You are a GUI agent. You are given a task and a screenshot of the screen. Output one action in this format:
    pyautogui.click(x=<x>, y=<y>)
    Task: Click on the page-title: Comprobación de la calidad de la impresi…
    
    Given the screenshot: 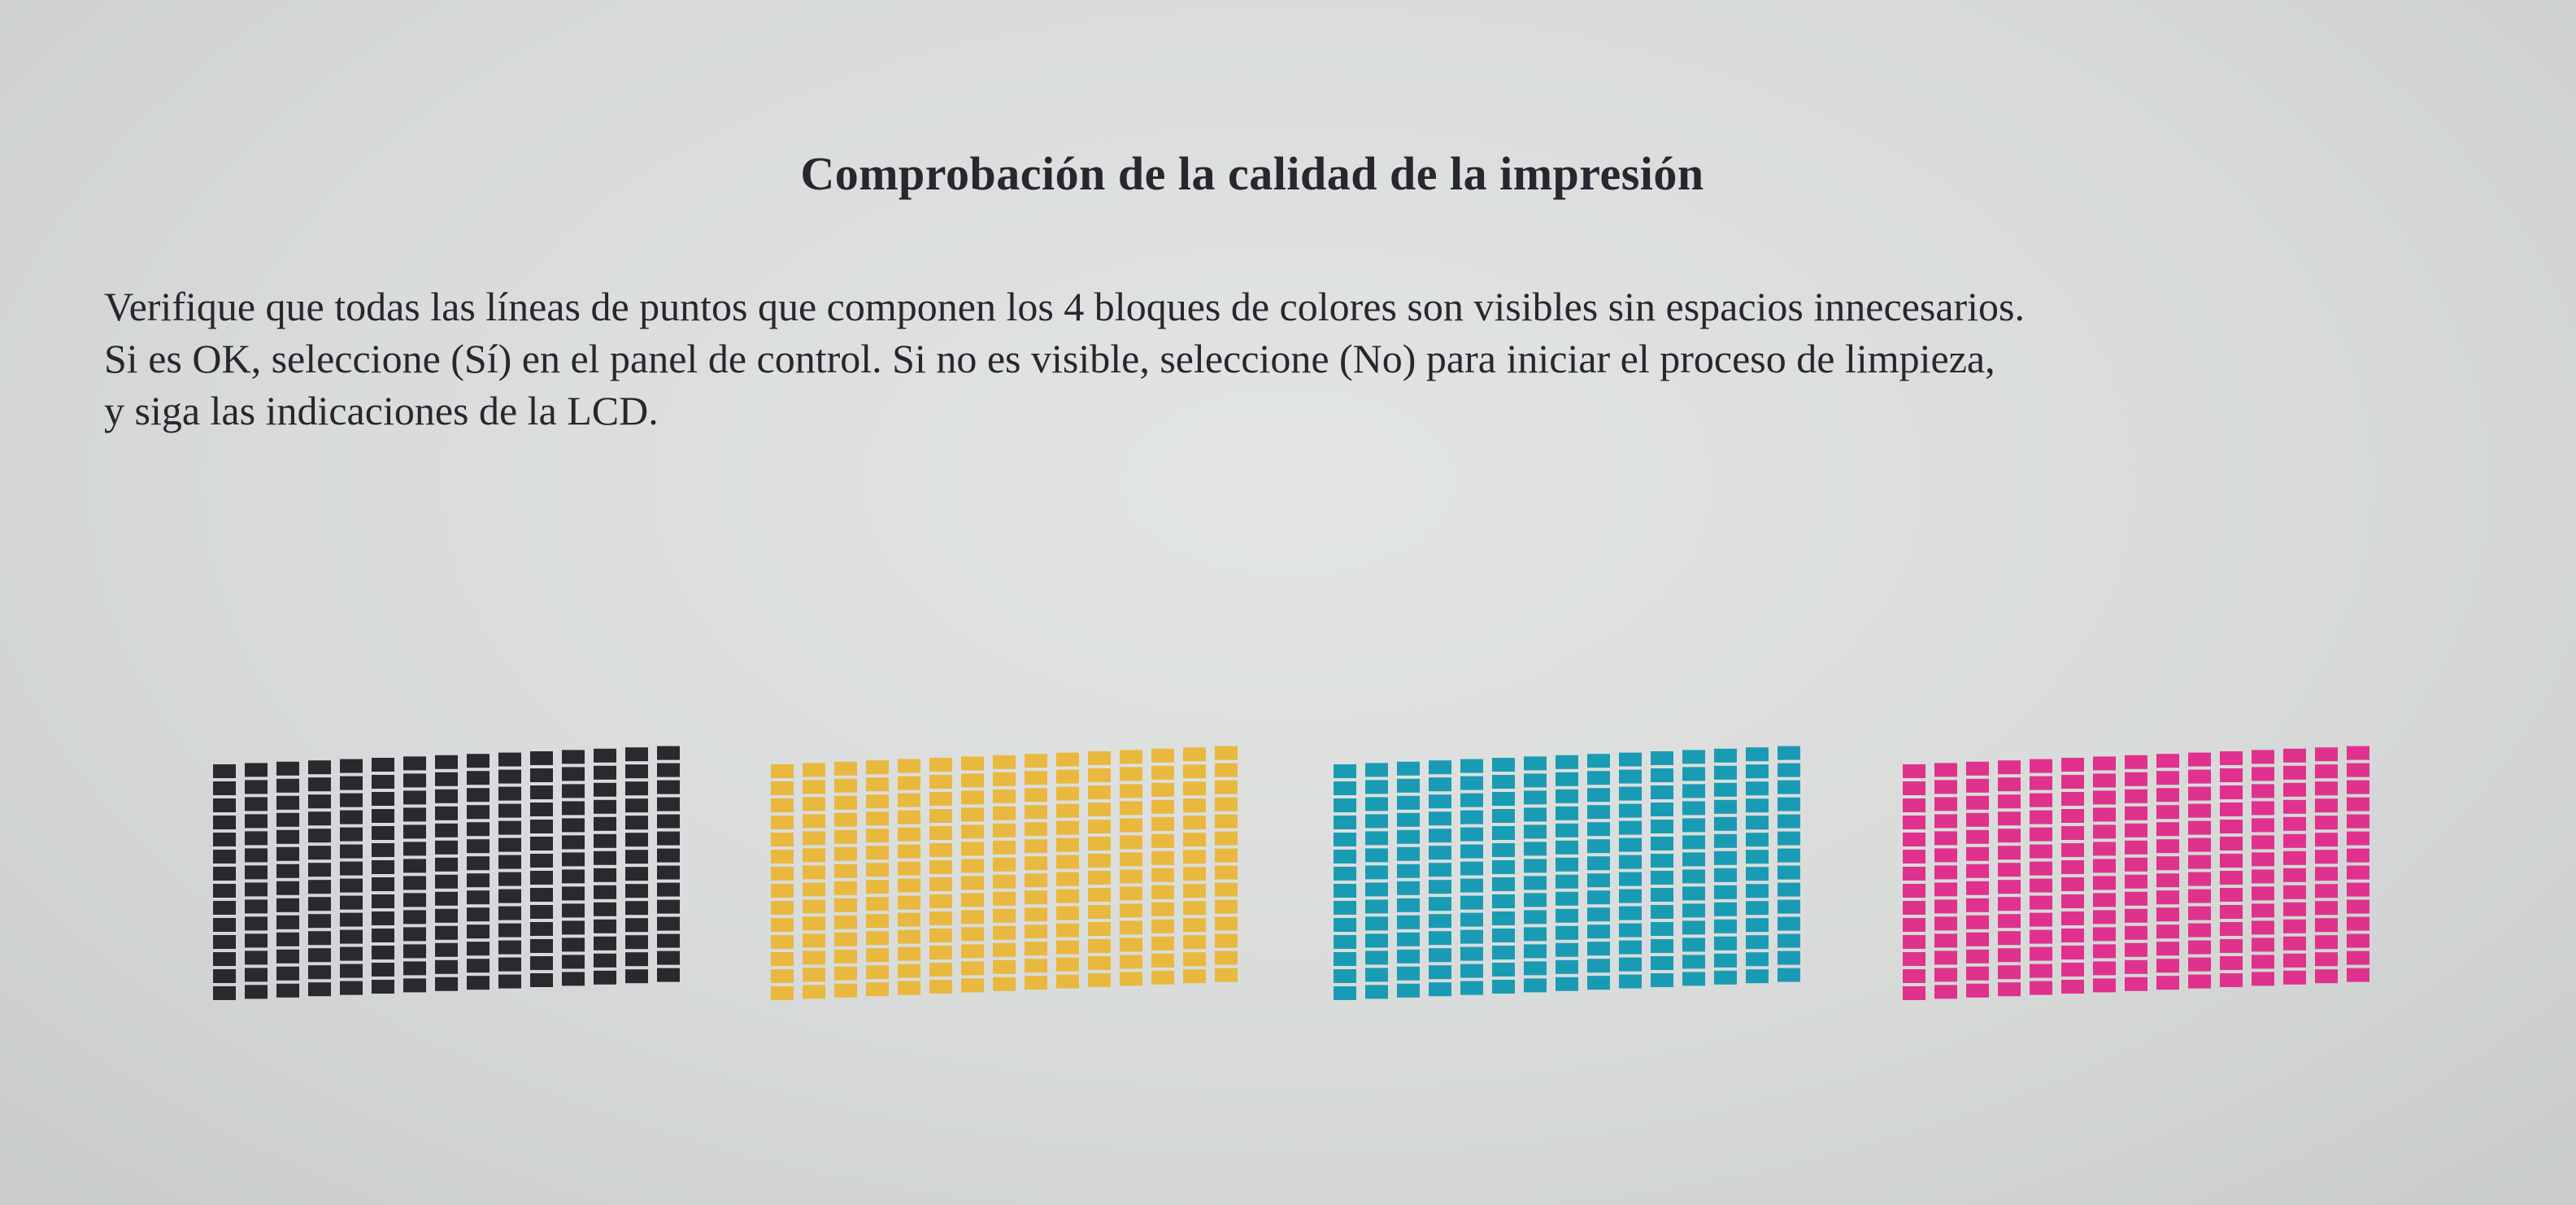 What is the action you would take?
    pyautogui.click(x=1252, y=173)
    